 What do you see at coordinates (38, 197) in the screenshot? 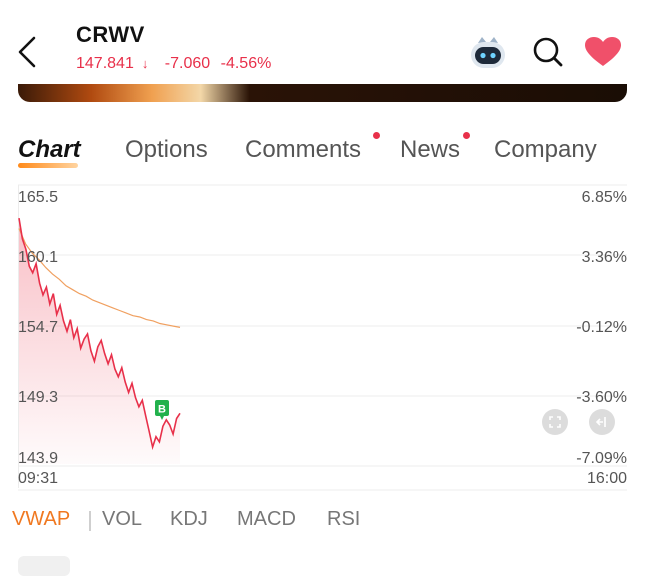
I see `y-tick-left: 165.5` at bounding box center [38, 197].